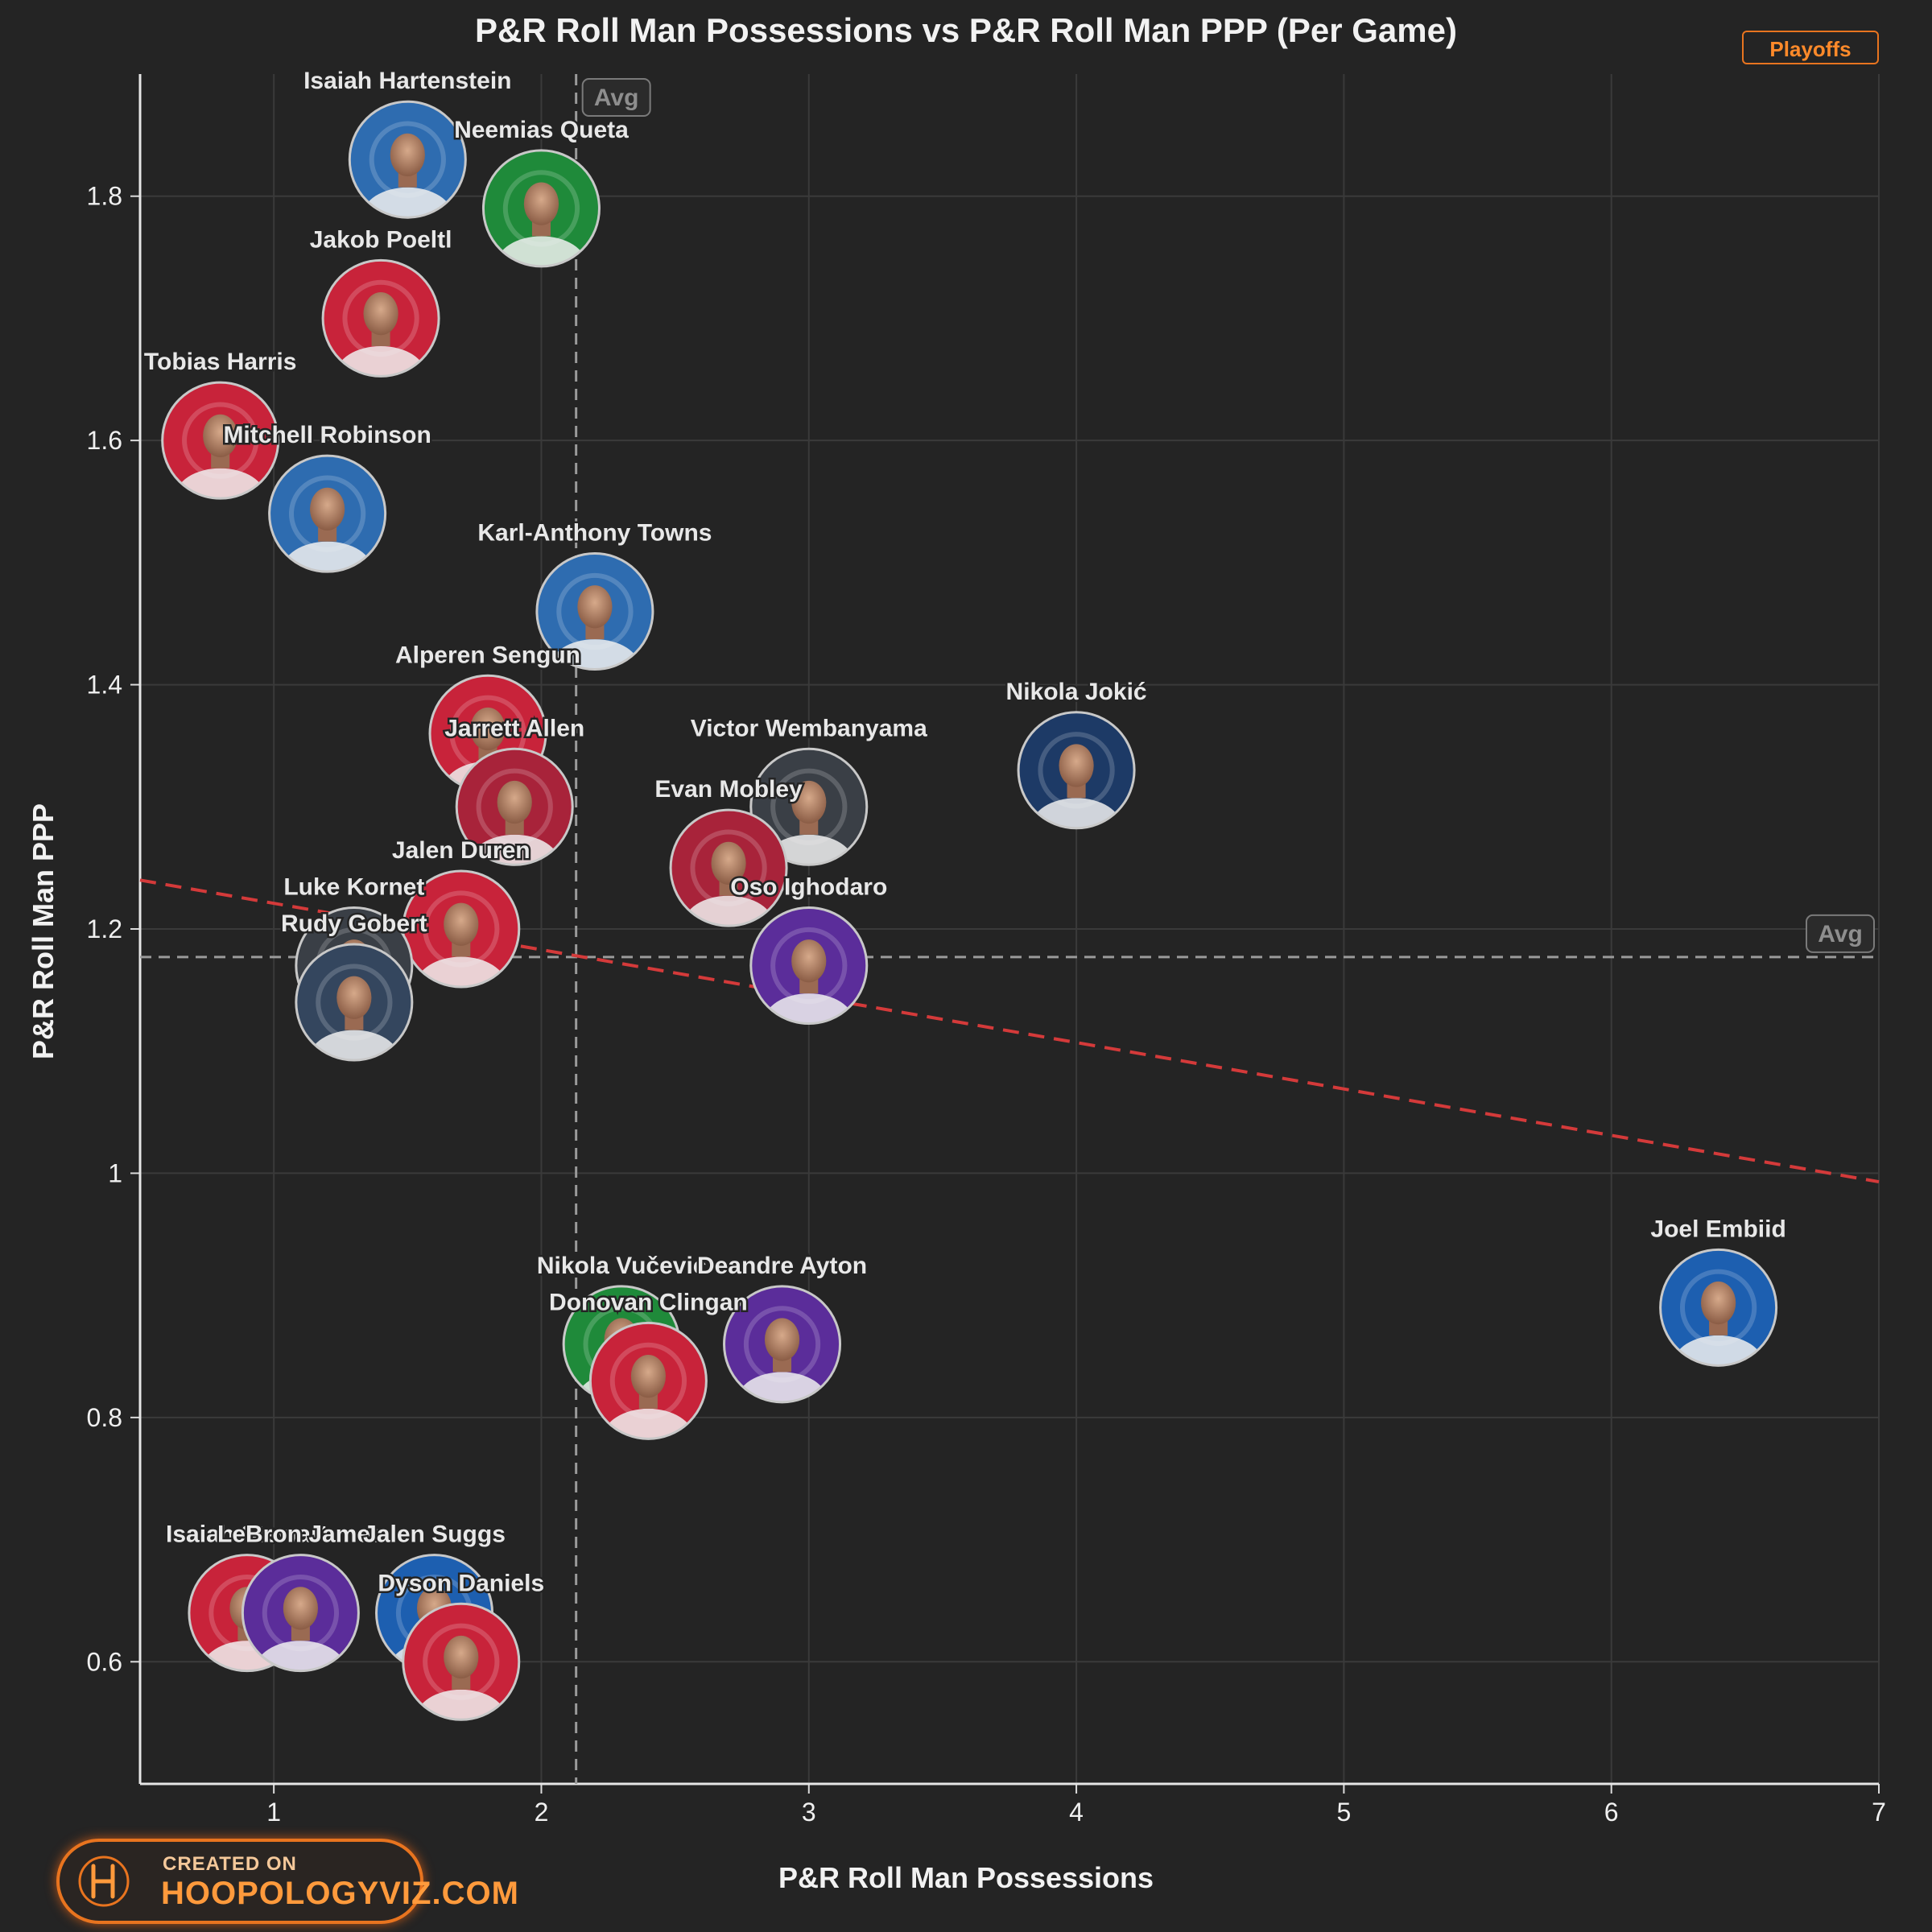  I want to click on y-axis-label: P&R Roll Man PPP, so click(43, 931).